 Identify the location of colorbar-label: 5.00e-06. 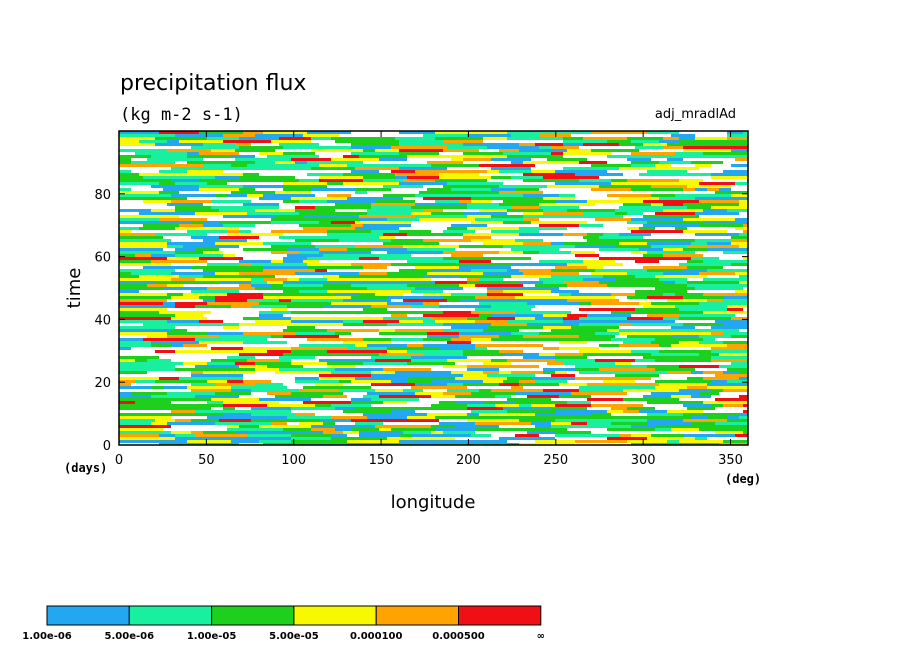
(130, 636).